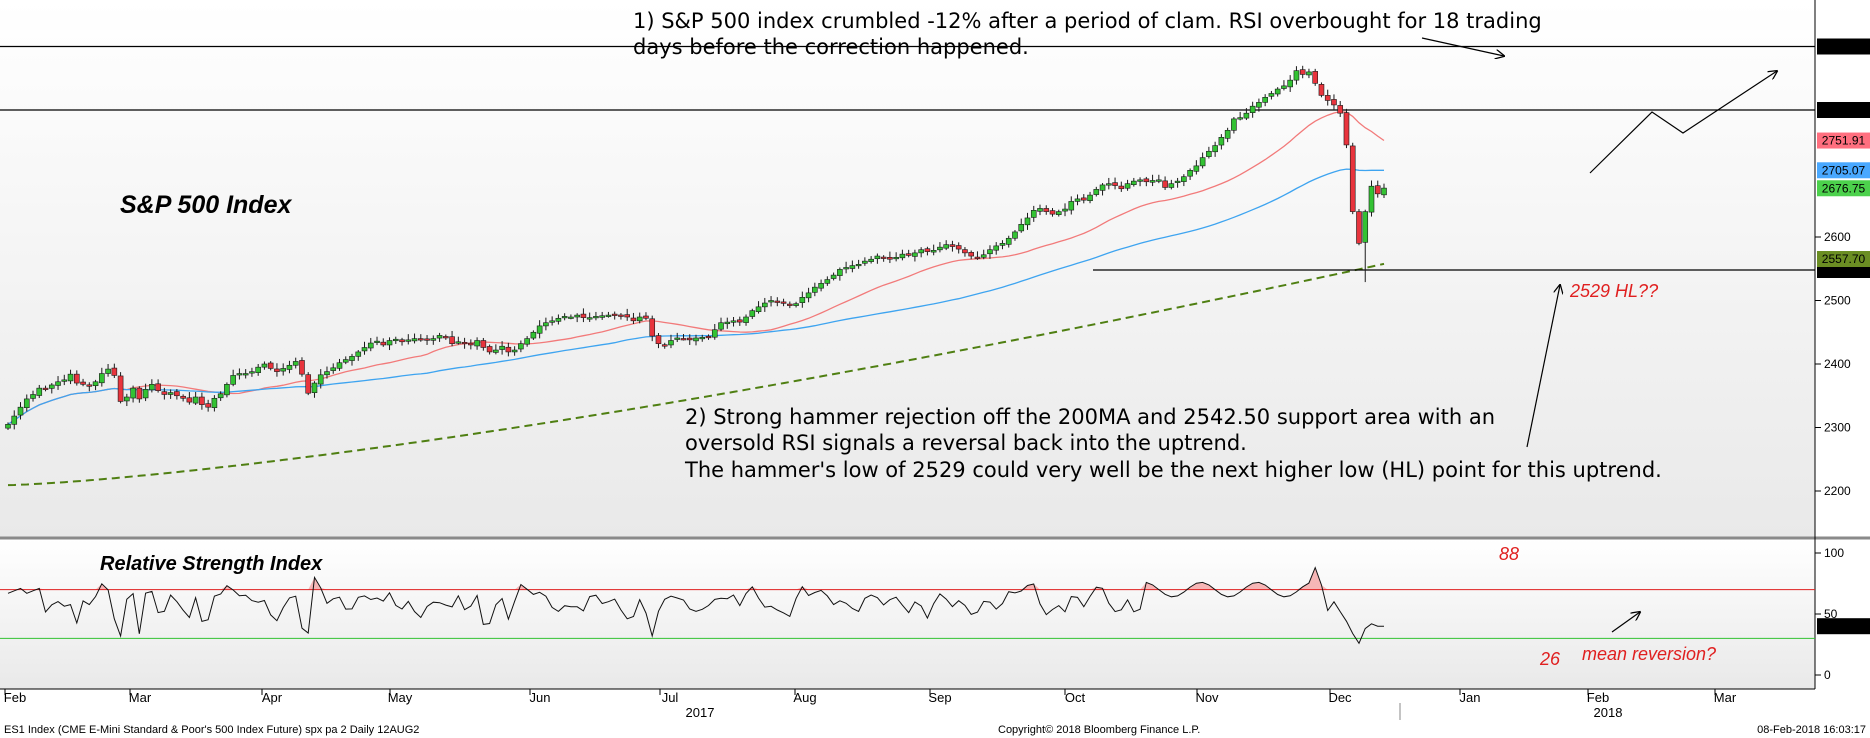  Describe the element at coordinates (1099, 730) in the screenshot. I see `footer-center: Copyright© 2018 Bloomberg Finance L.P.` at that location.